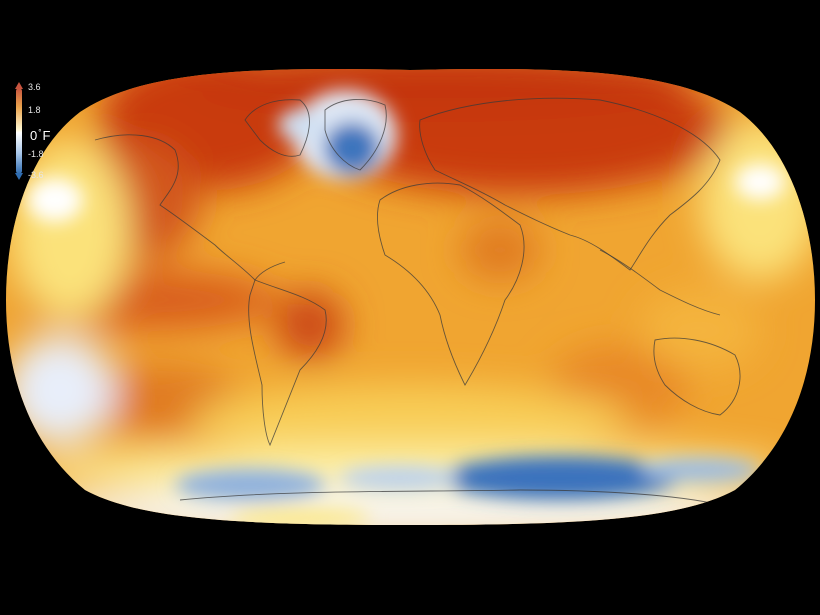  I want to click on legend-zero-value: 0, so click(34, 135).